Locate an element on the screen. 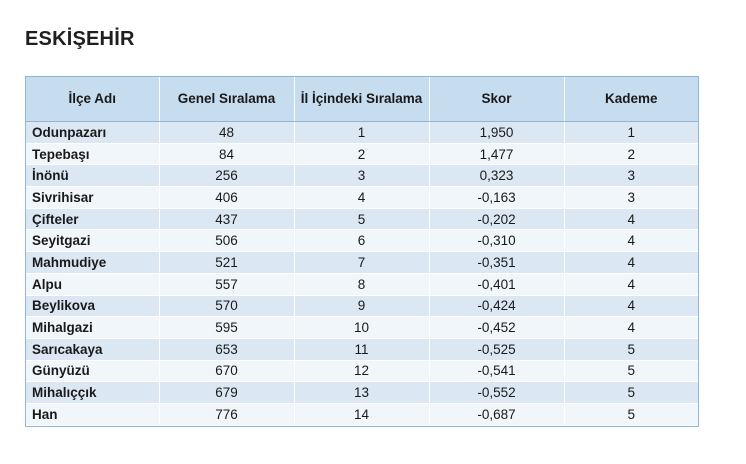 This screenshot has width=746, height=464. province-rank-cell: 3 is located at coordinates (362, 176).